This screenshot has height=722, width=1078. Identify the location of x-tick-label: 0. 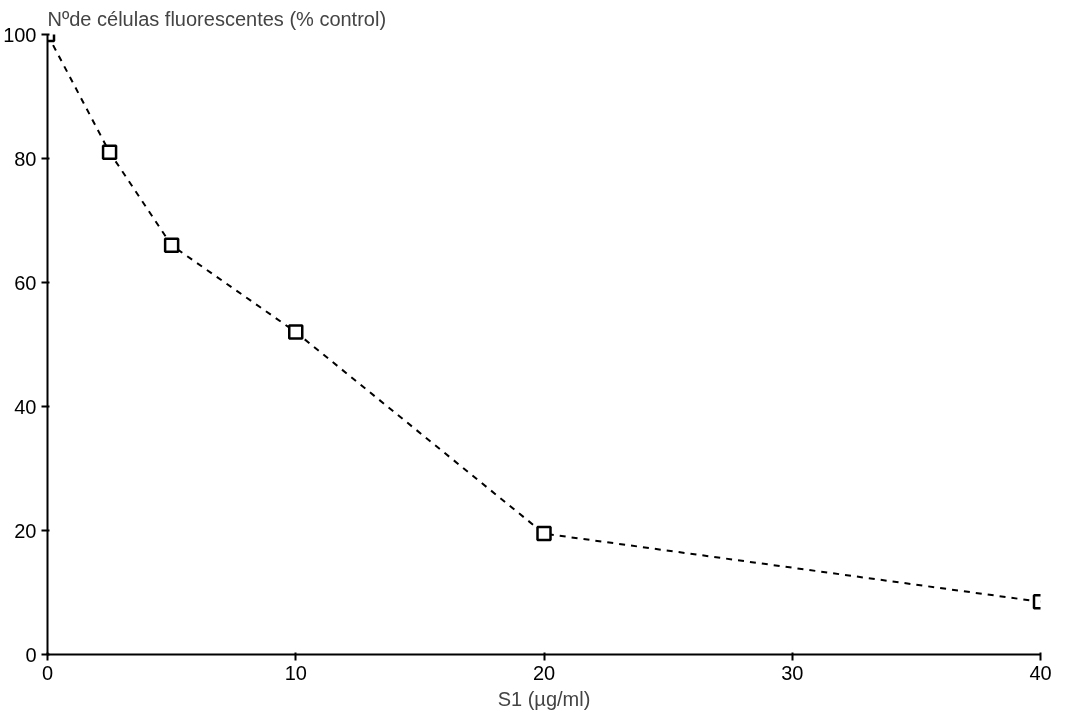
(47, 672).